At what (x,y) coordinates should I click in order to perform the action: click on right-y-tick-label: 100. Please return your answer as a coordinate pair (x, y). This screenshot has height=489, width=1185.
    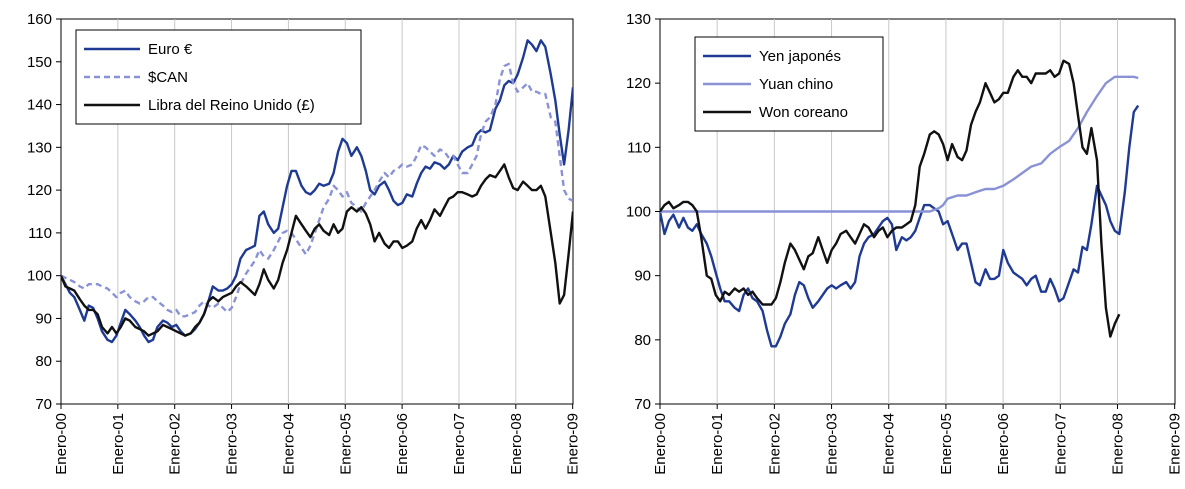
    Looking at the image, I should click on (638, 212).